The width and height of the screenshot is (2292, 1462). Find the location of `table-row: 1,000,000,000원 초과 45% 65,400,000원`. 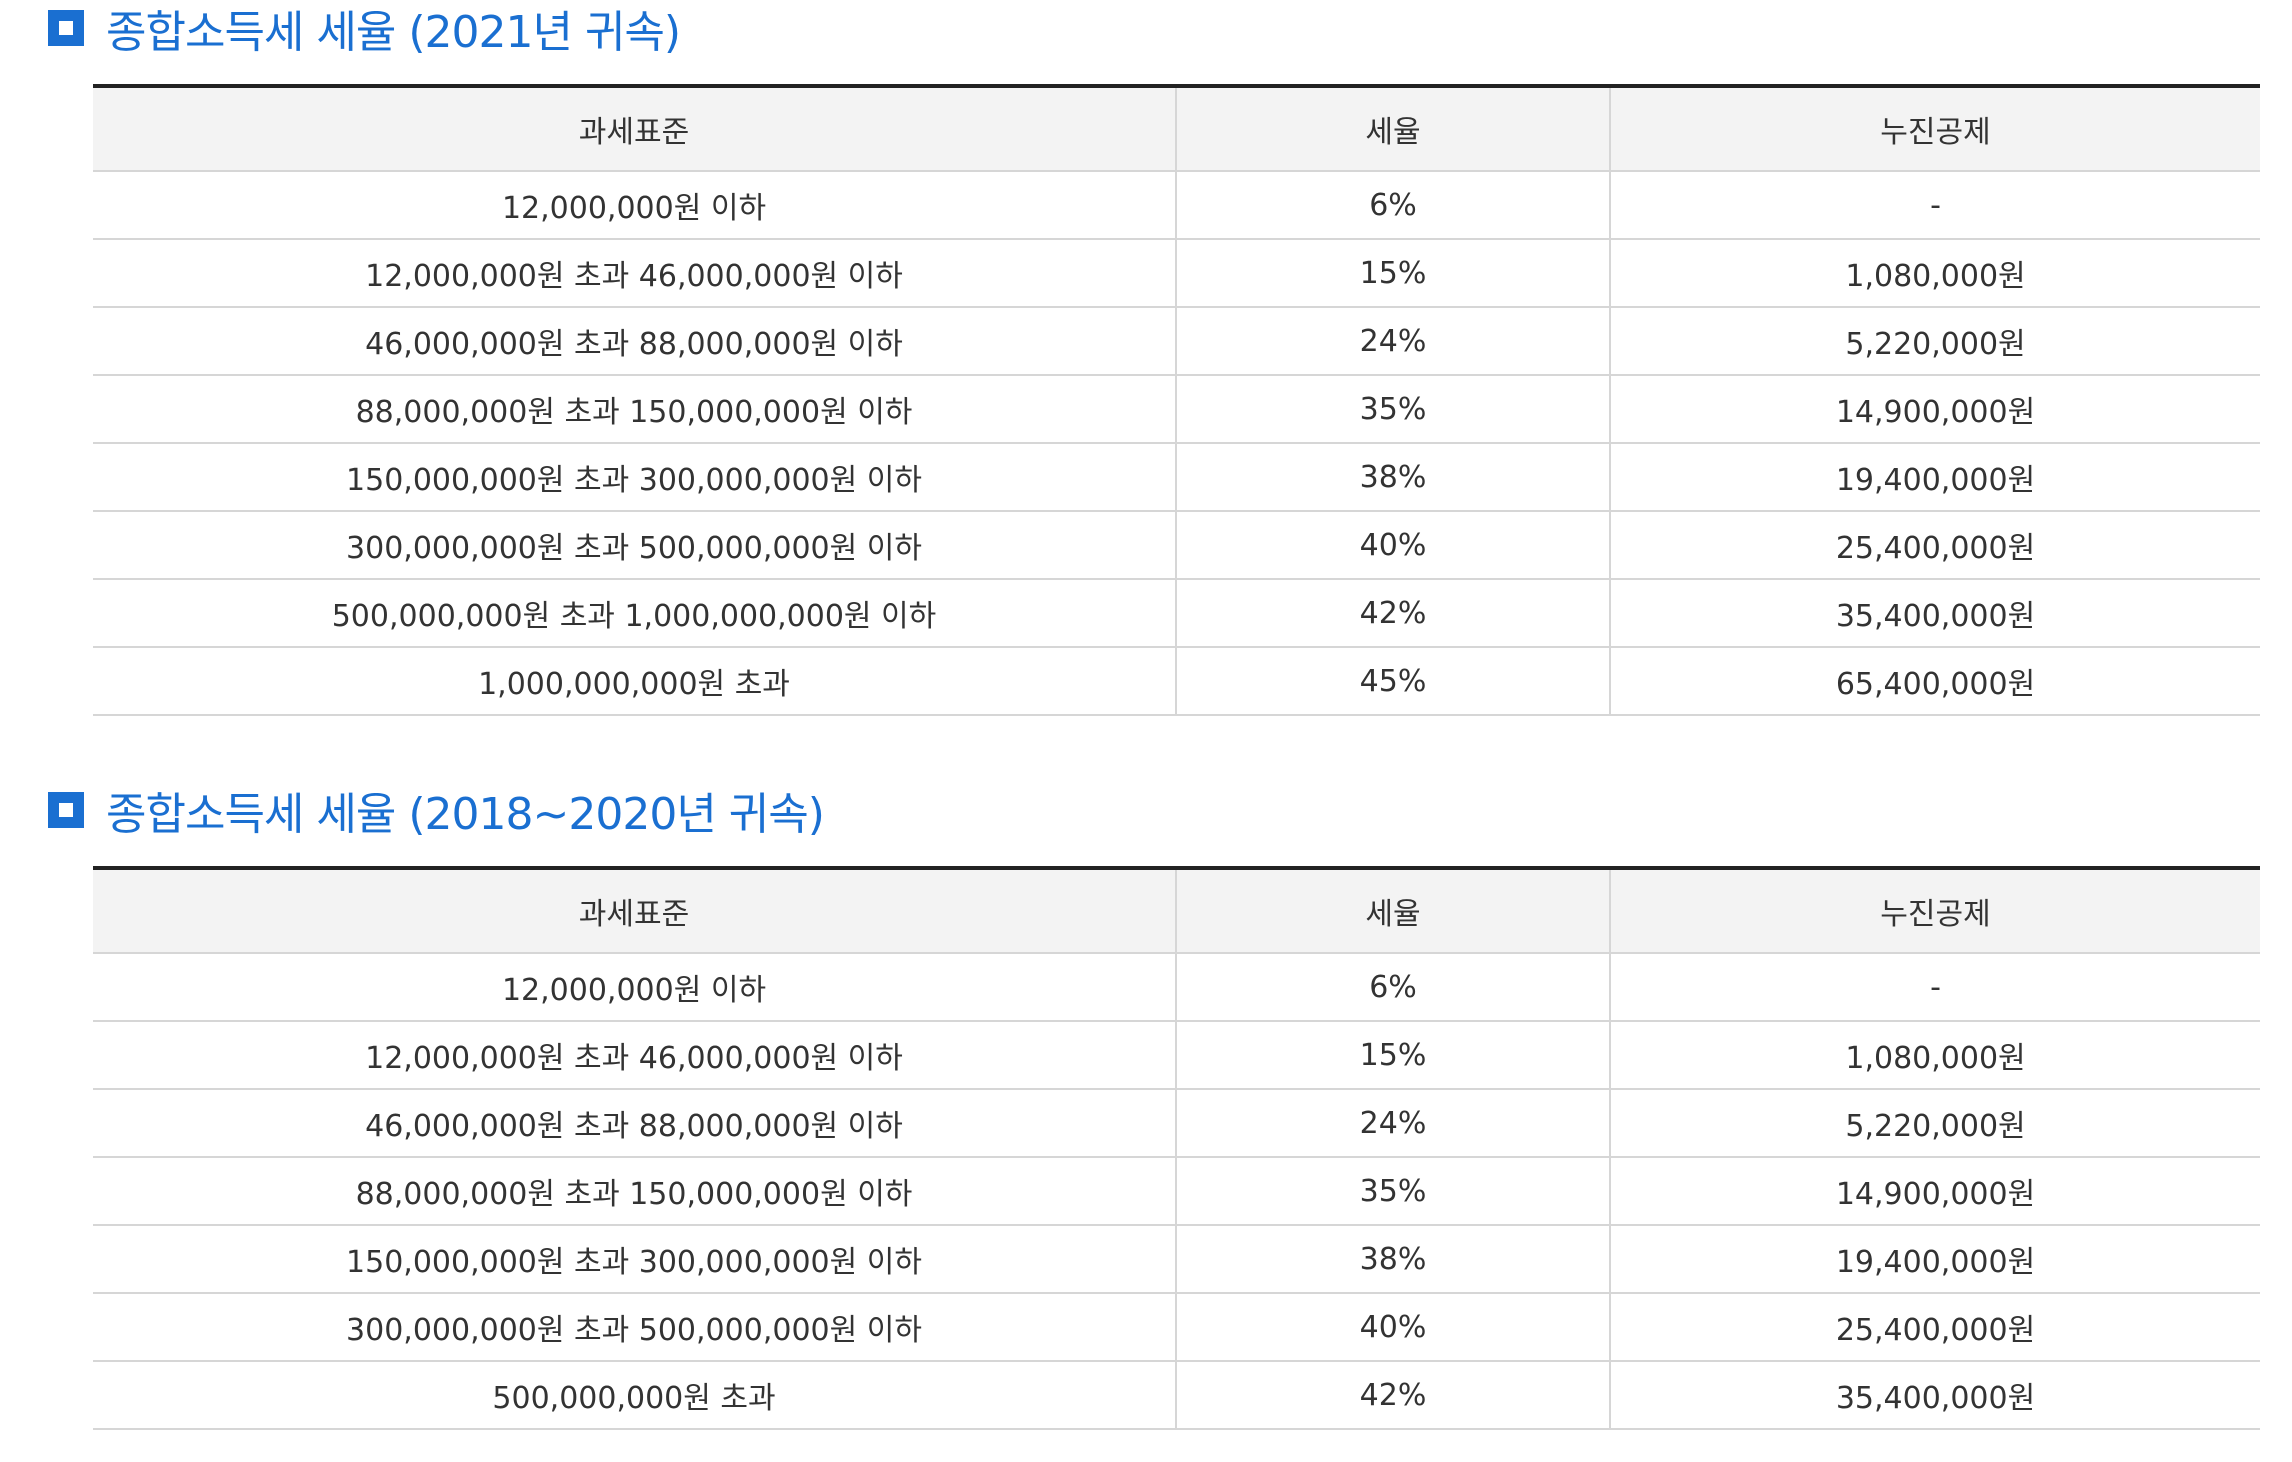

table-row: 1,000,000,000원 초과 45% 65,400,000원 is located at coordinates (1176, 681).